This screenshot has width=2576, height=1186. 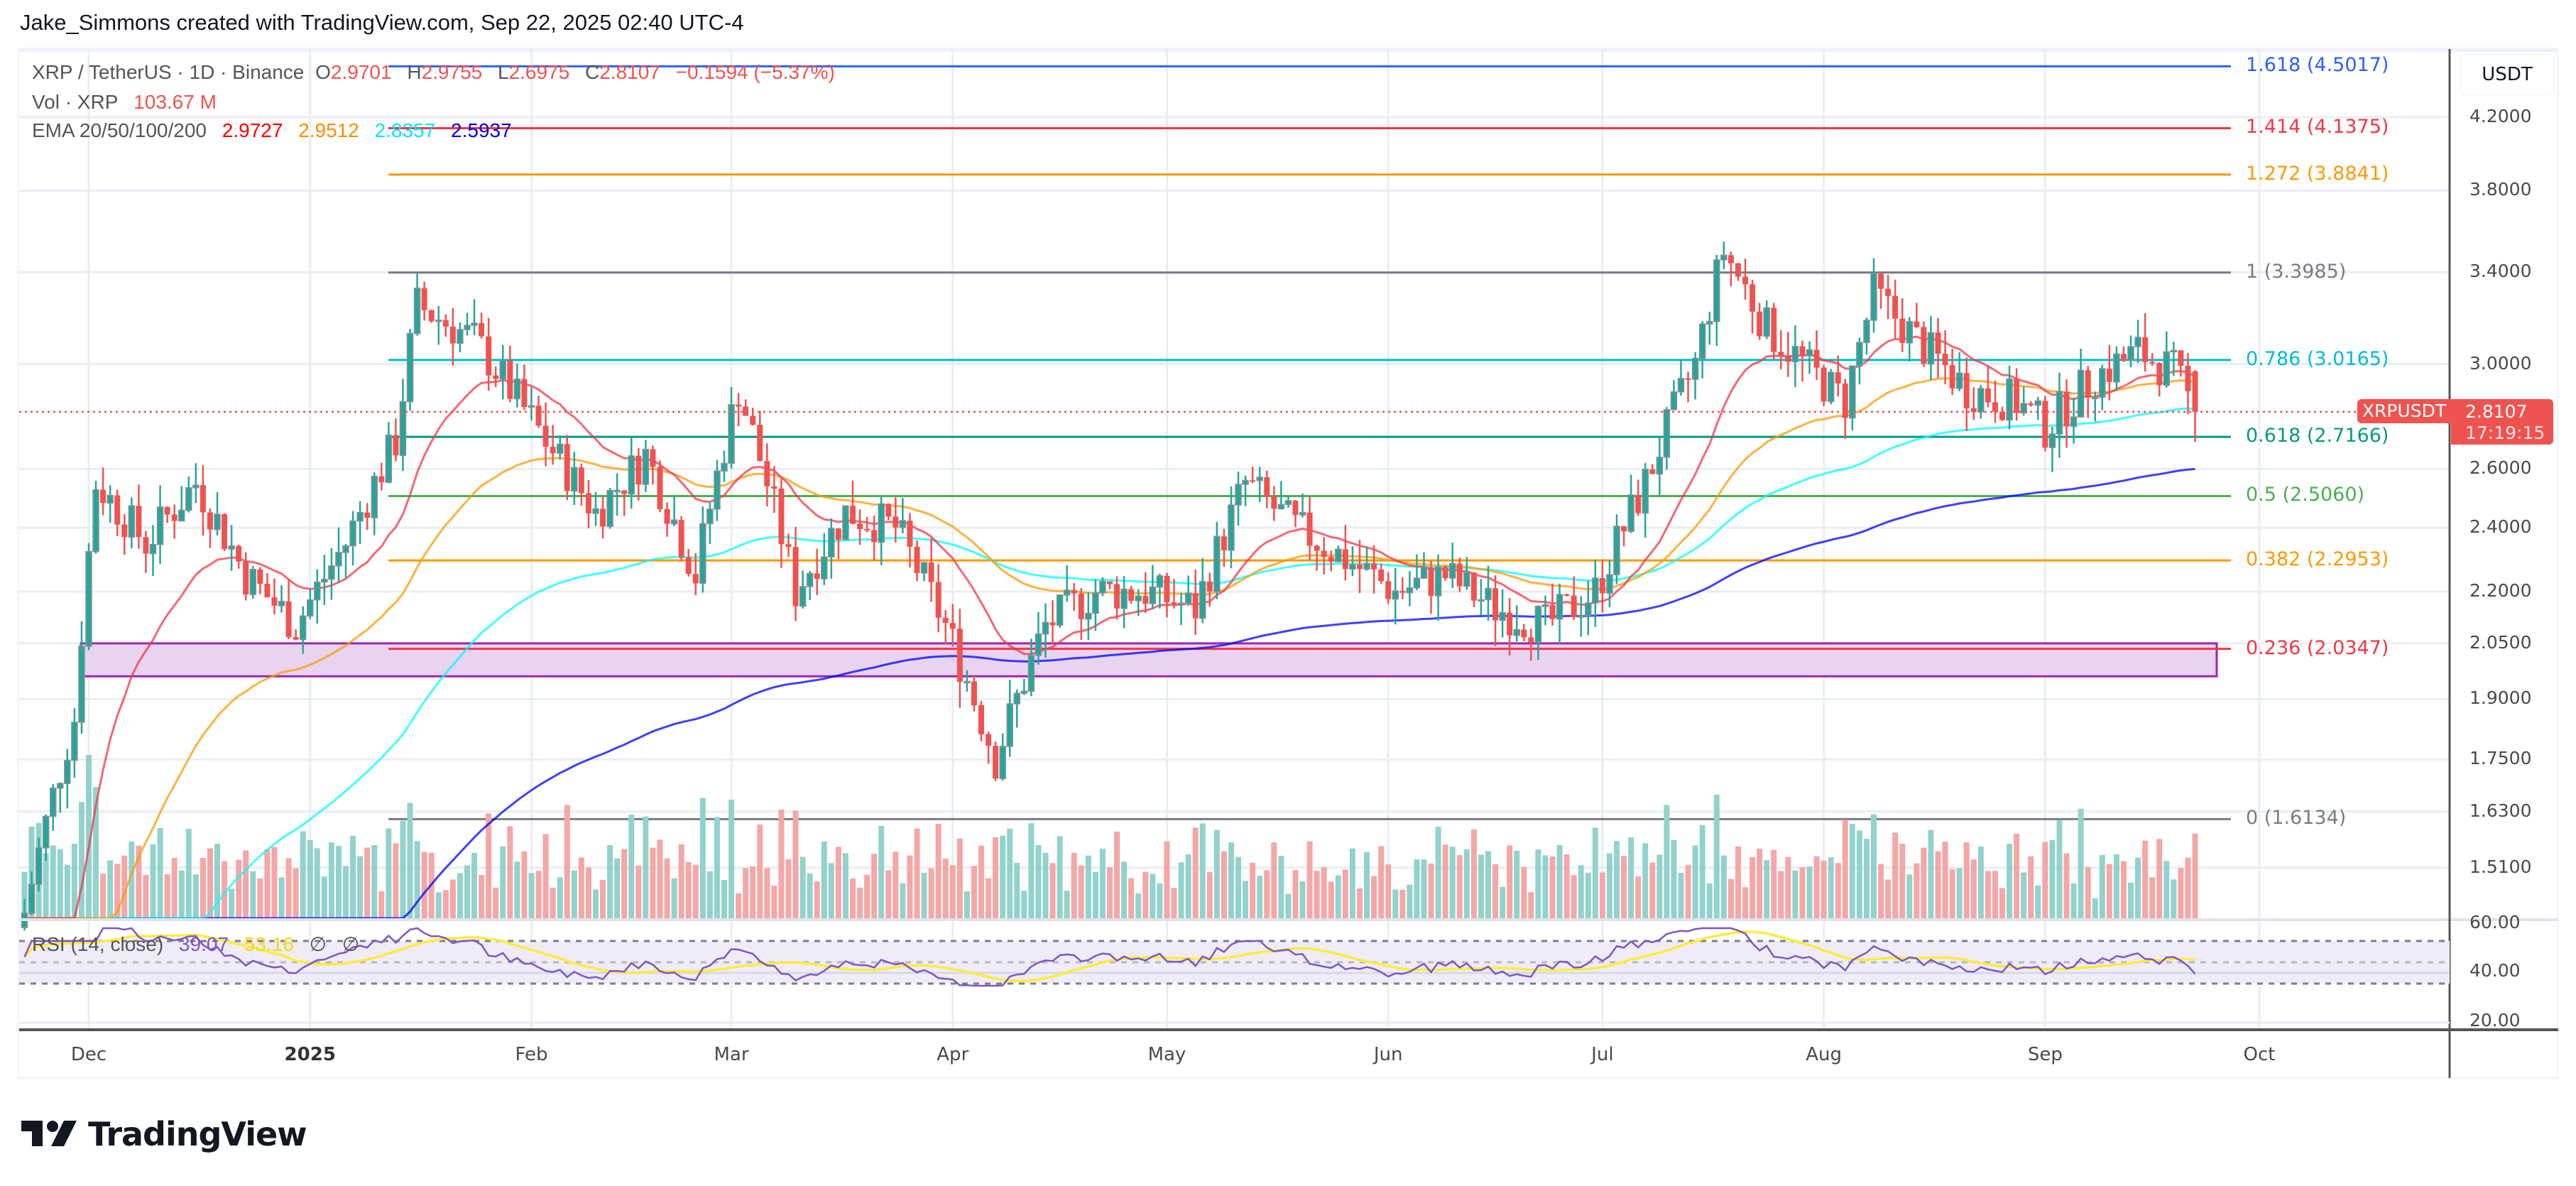 What do you see at coordinates (2500, 758) in the screenshot?
I see `price-tick: 1.7500` at bounding box center [2500, 758].